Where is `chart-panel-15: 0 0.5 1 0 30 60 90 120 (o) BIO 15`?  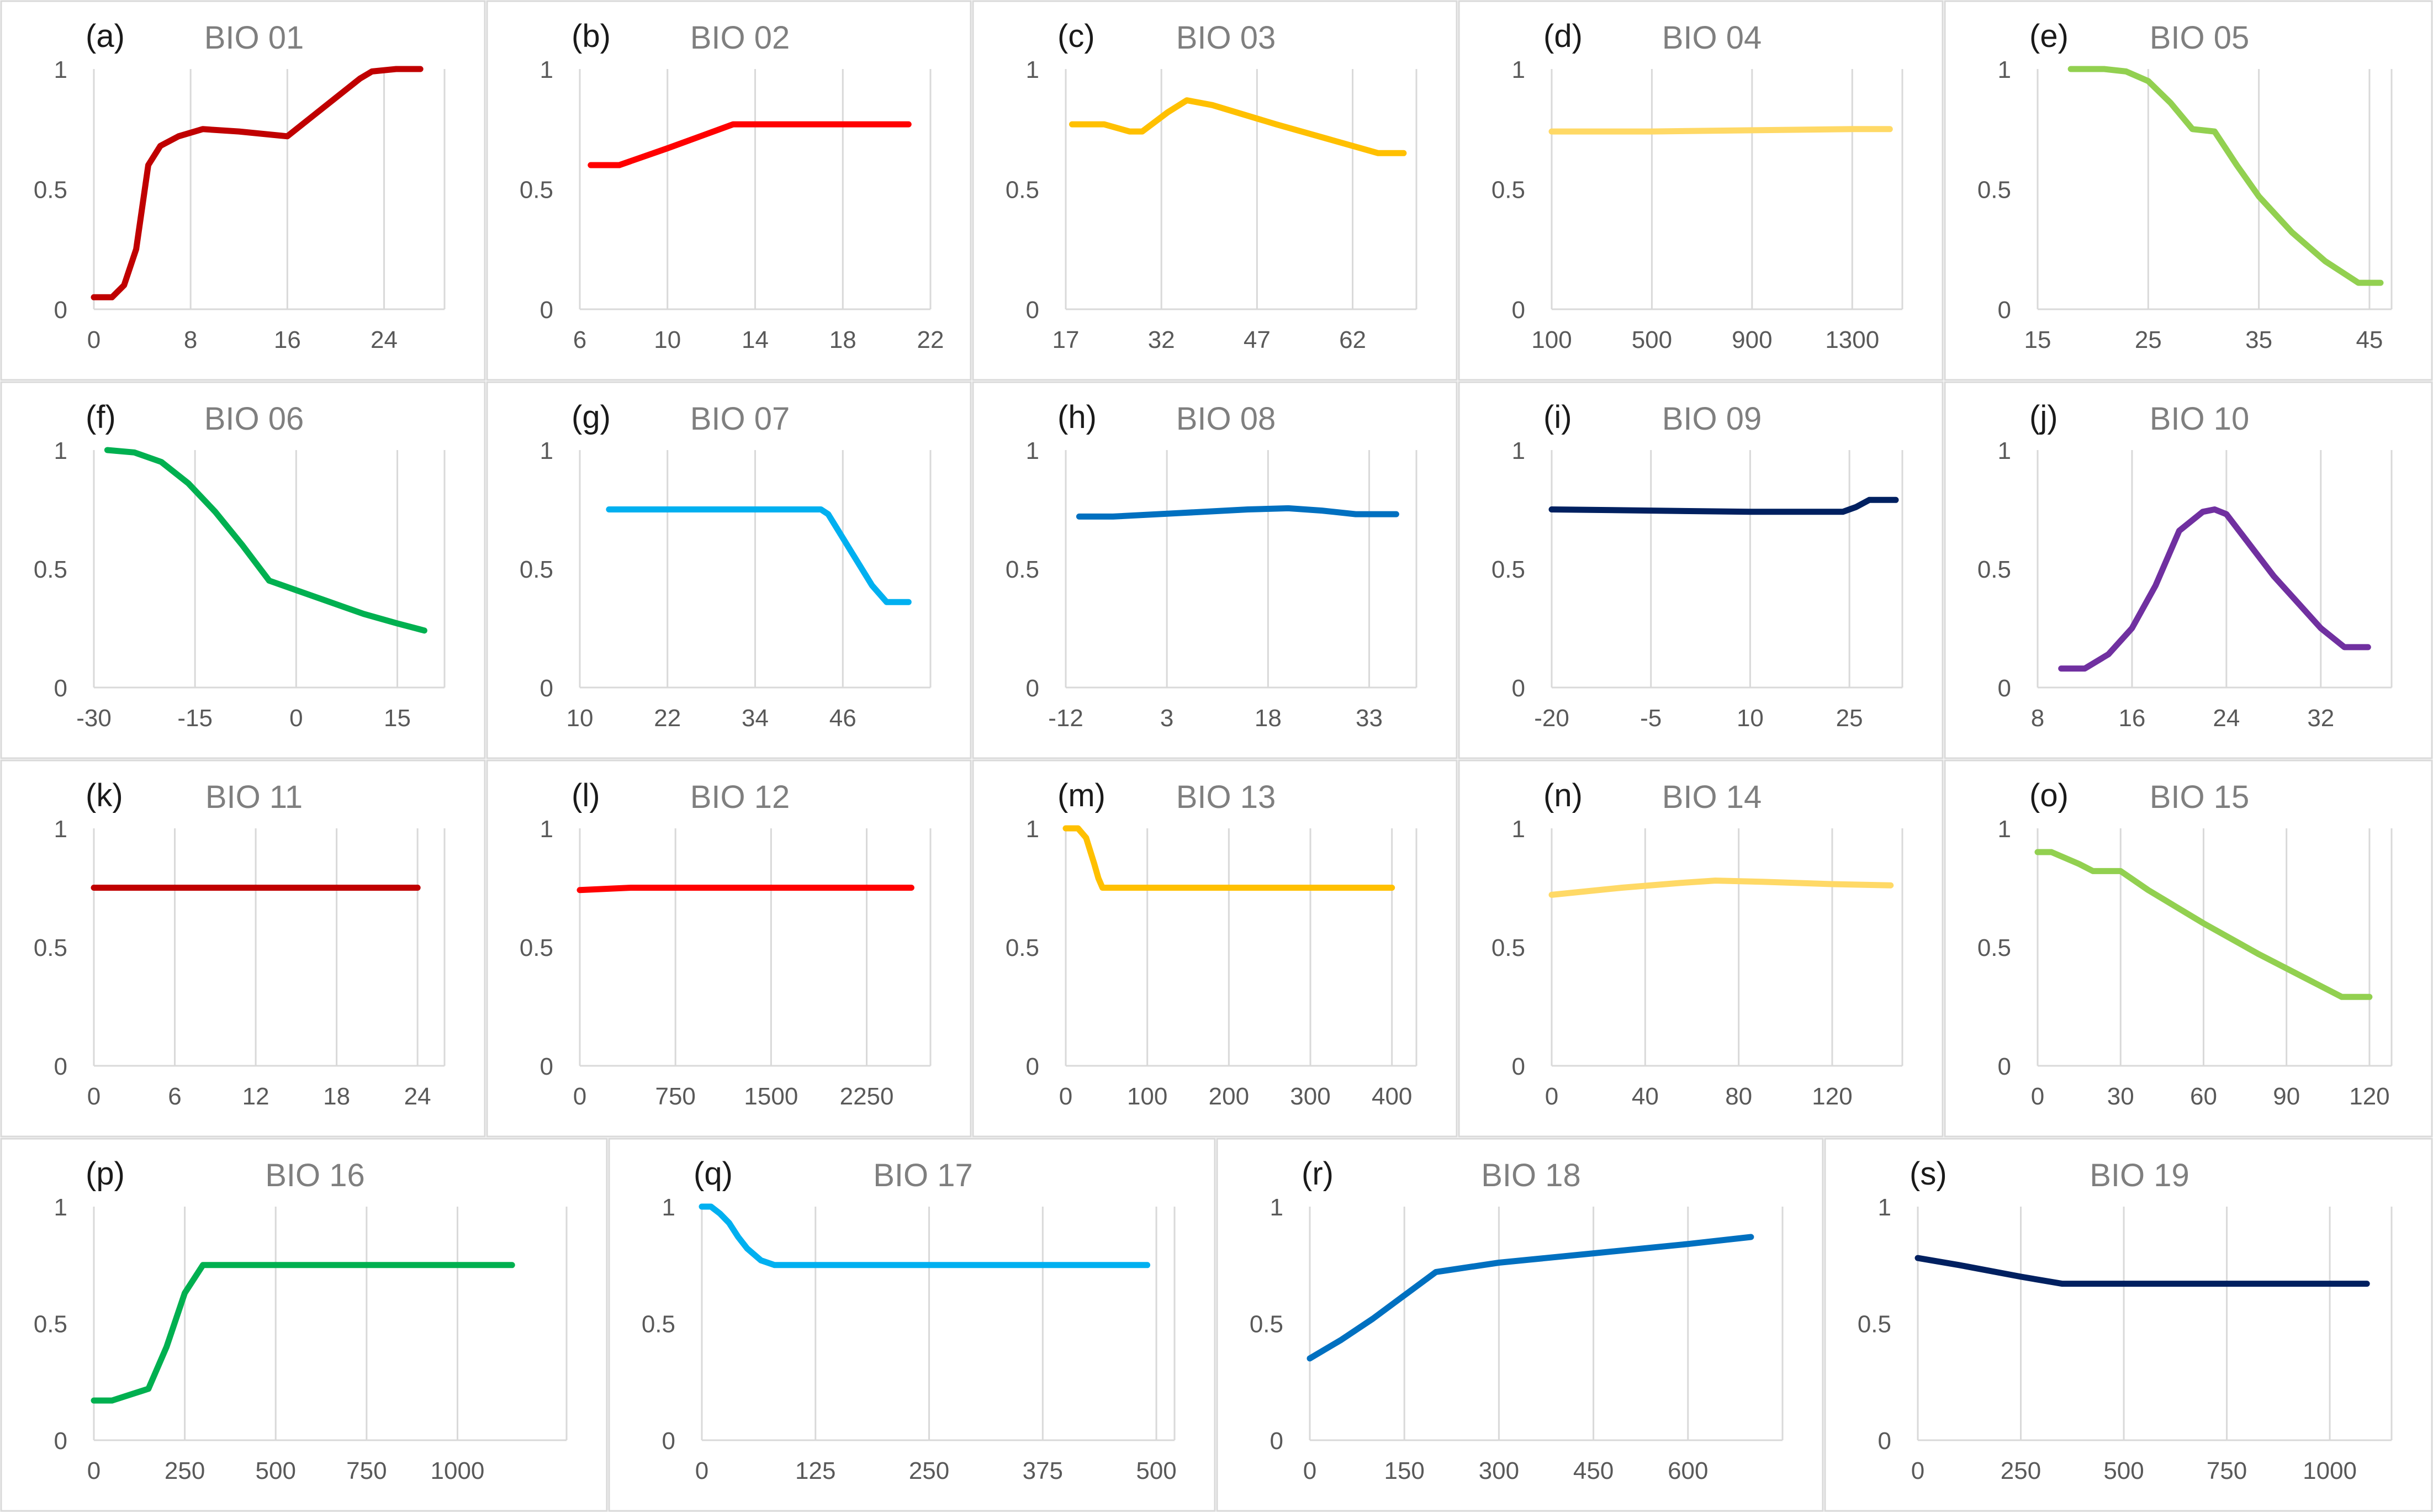
chart-panel-15: 0 0.5 1 0 30 60 90 120 (o) BIO 15 is located at coordinates (2188, 948).